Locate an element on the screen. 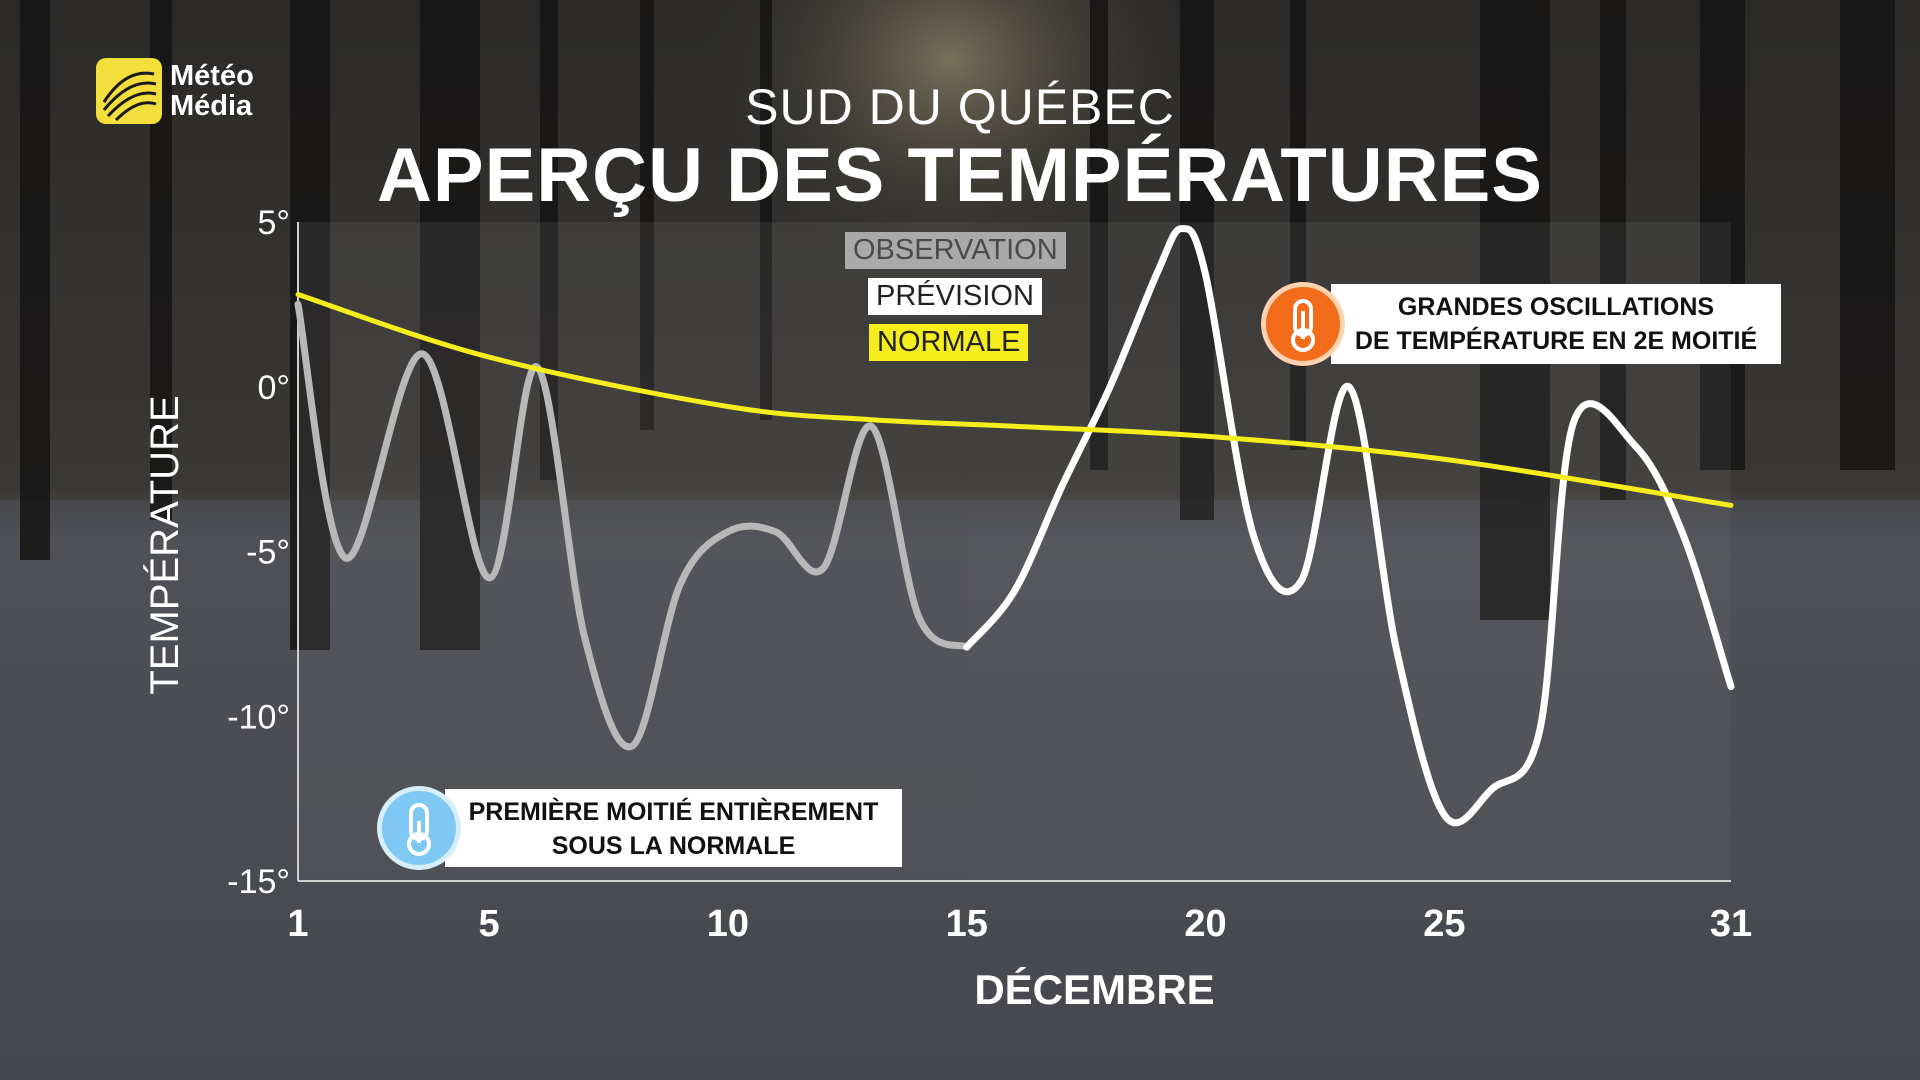 The height and width of the screenshot is (1080, 1920). thermometer-hot-icon is located at coordinates (1303, 324).